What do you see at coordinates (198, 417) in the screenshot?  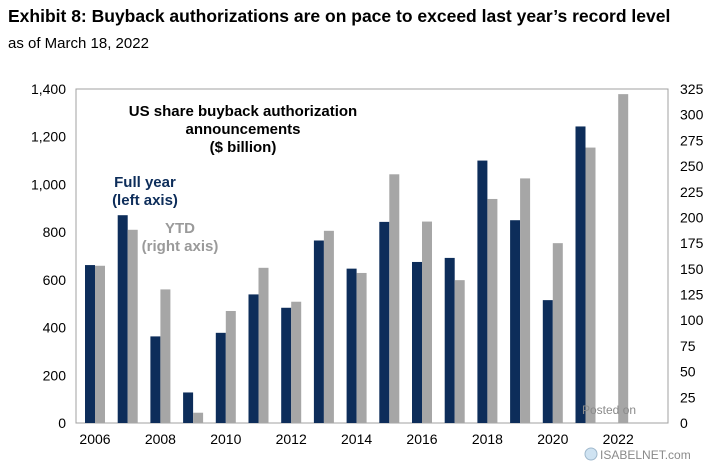 I see `bar-ytd-2009` at bounding box center [198, 417].